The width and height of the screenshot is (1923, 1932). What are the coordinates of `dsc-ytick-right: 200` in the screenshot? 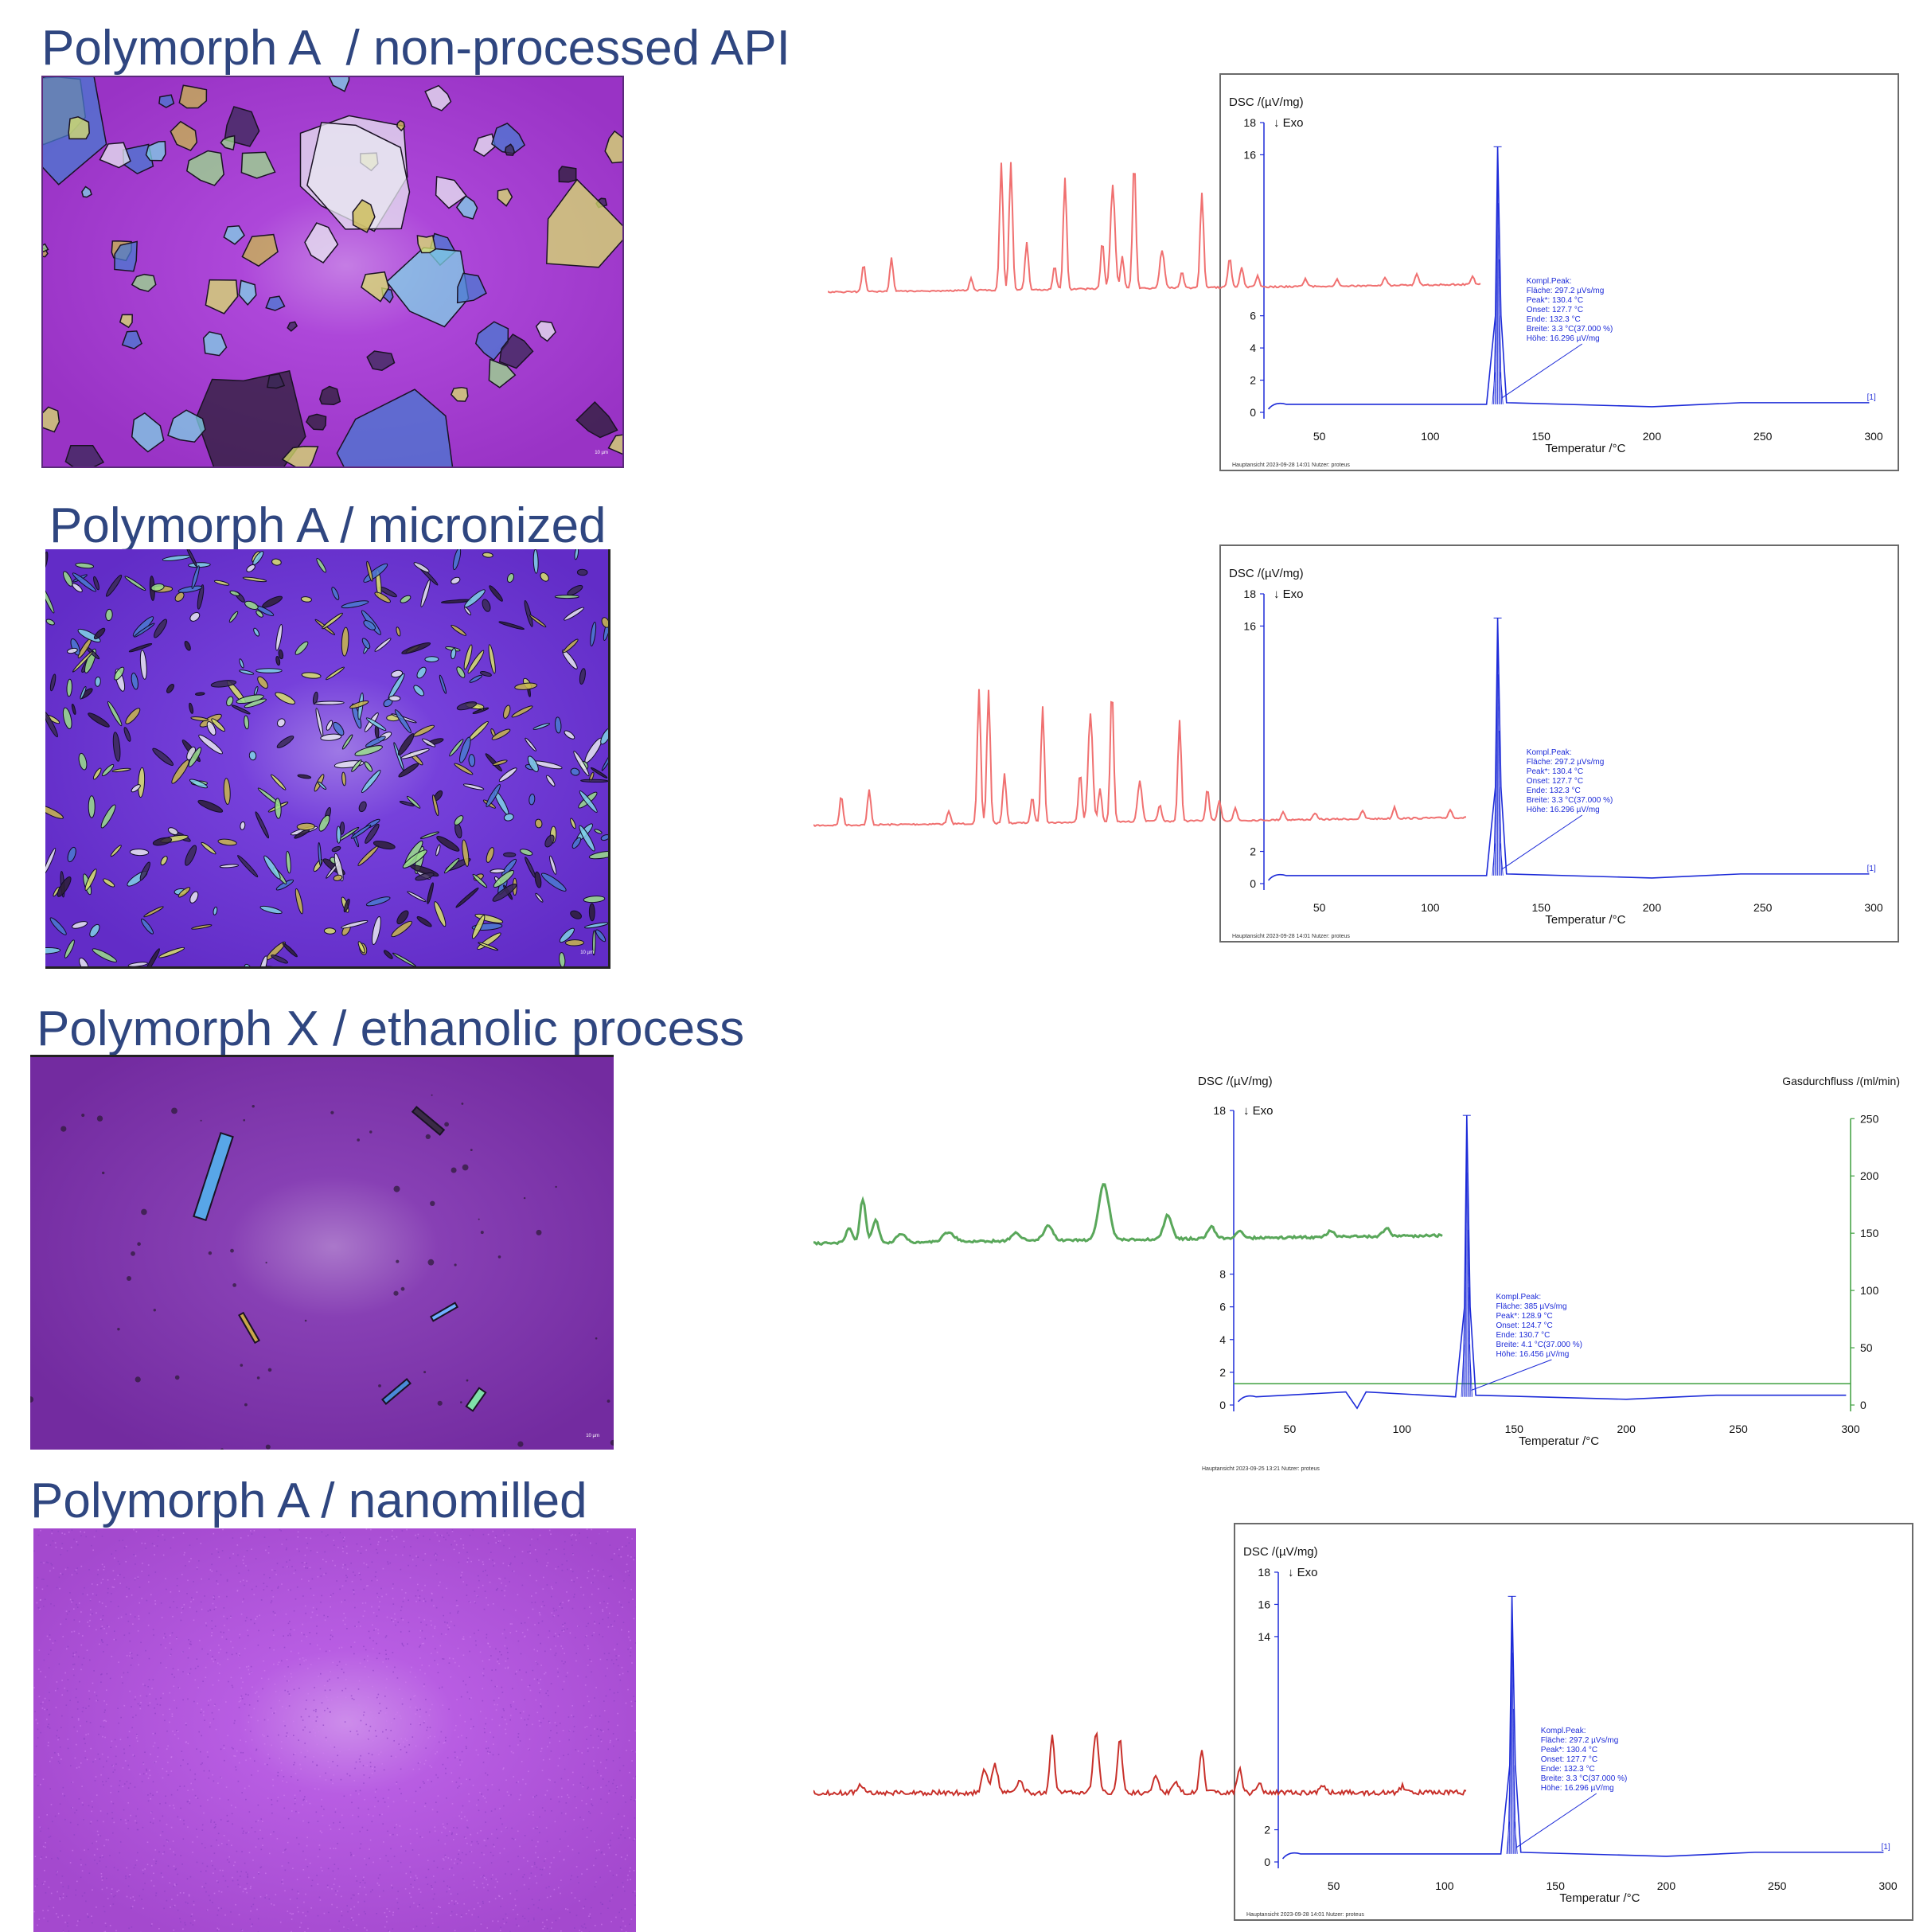 It's located at (1870, 1175).